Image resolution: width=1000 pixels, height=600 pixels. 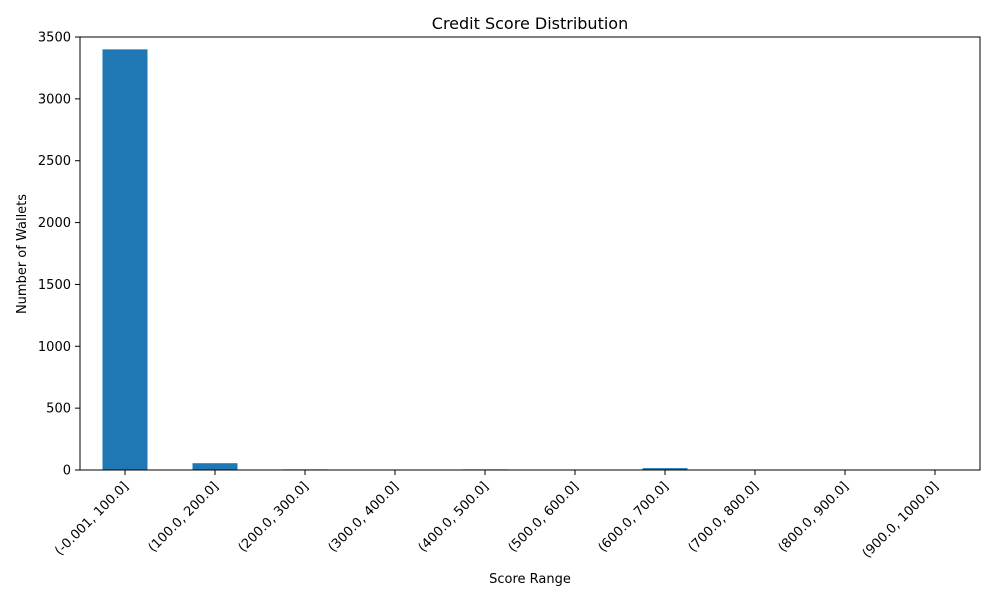 I want to click on y-axis-label: Number of Wallets, so click(x=22, y=254).